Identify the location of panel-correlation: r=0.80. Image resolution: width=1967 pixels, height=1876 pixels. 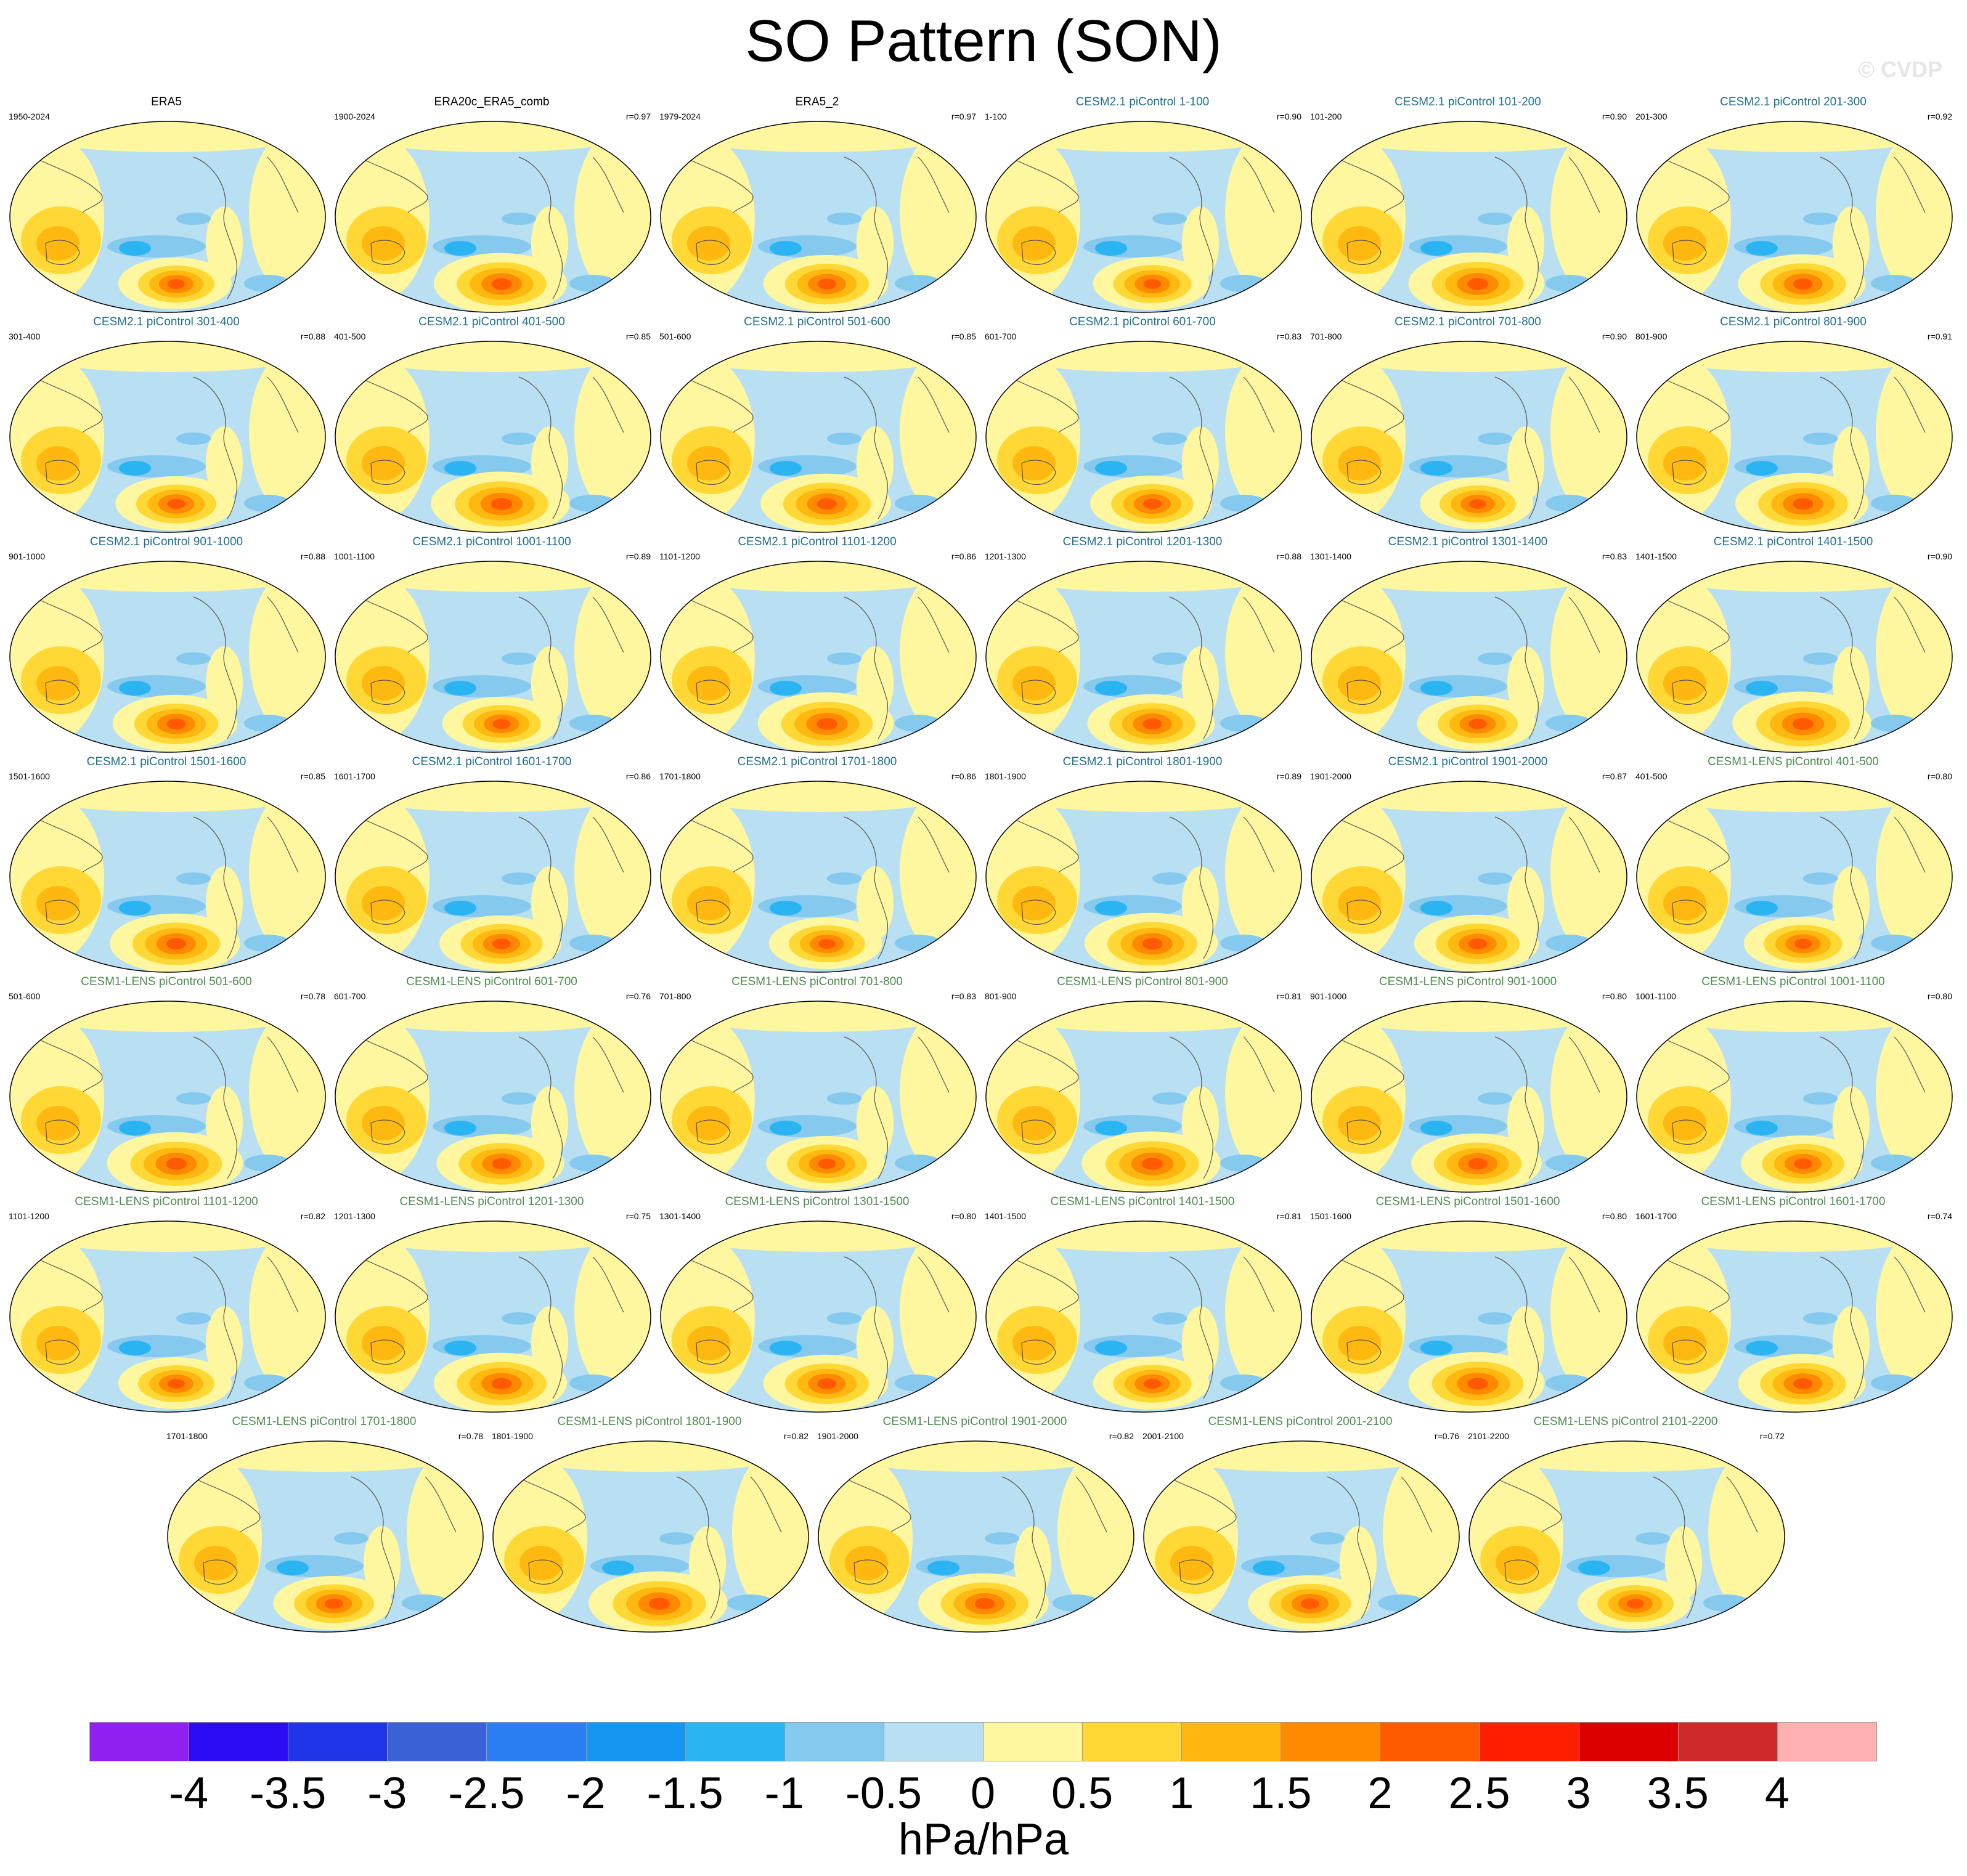
(1614, 996).